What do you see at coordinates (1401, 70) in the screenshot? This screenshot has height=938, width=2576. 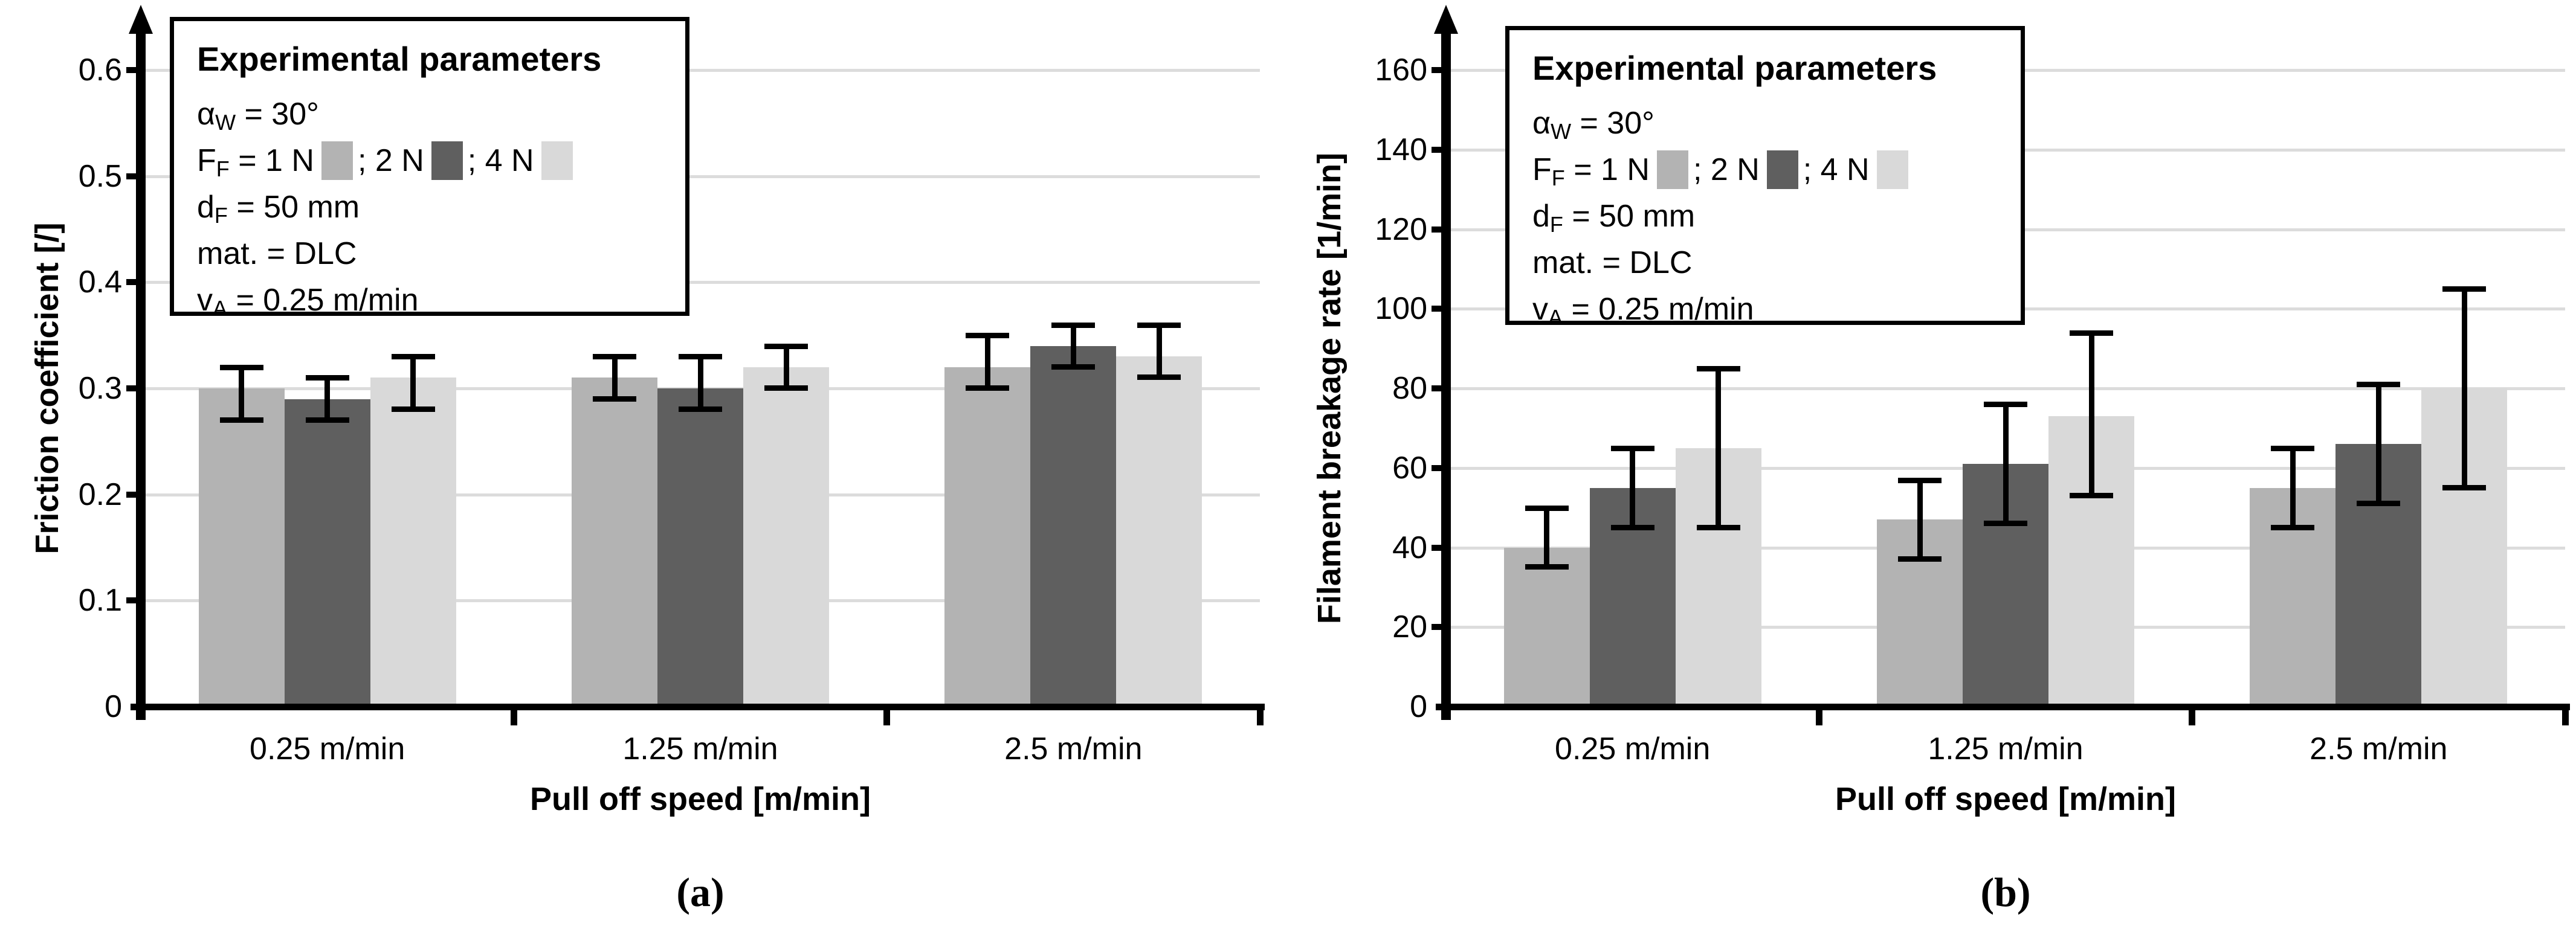 I see `y-tick-label: 160` at bounding box center [1401, 70].